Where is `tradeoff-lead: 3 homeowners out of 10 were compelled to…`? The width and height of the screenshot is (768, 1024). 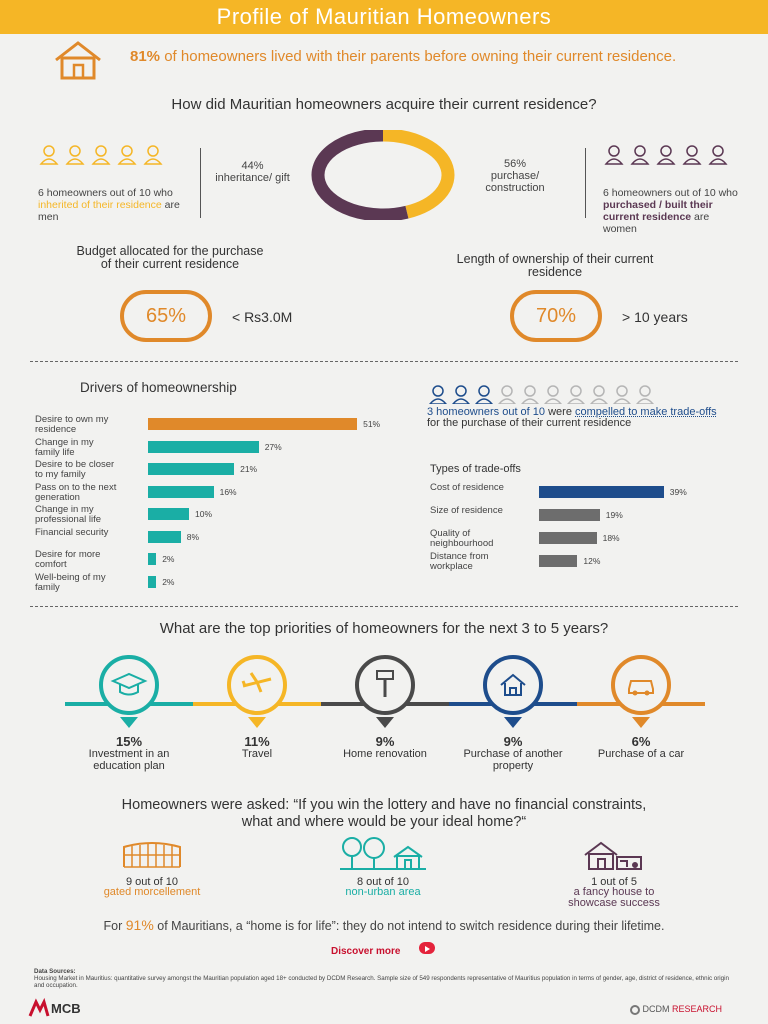 tradeoff-lead: 3 homeowners out of 10 were compelled to… is located at coordinates (577, 418).